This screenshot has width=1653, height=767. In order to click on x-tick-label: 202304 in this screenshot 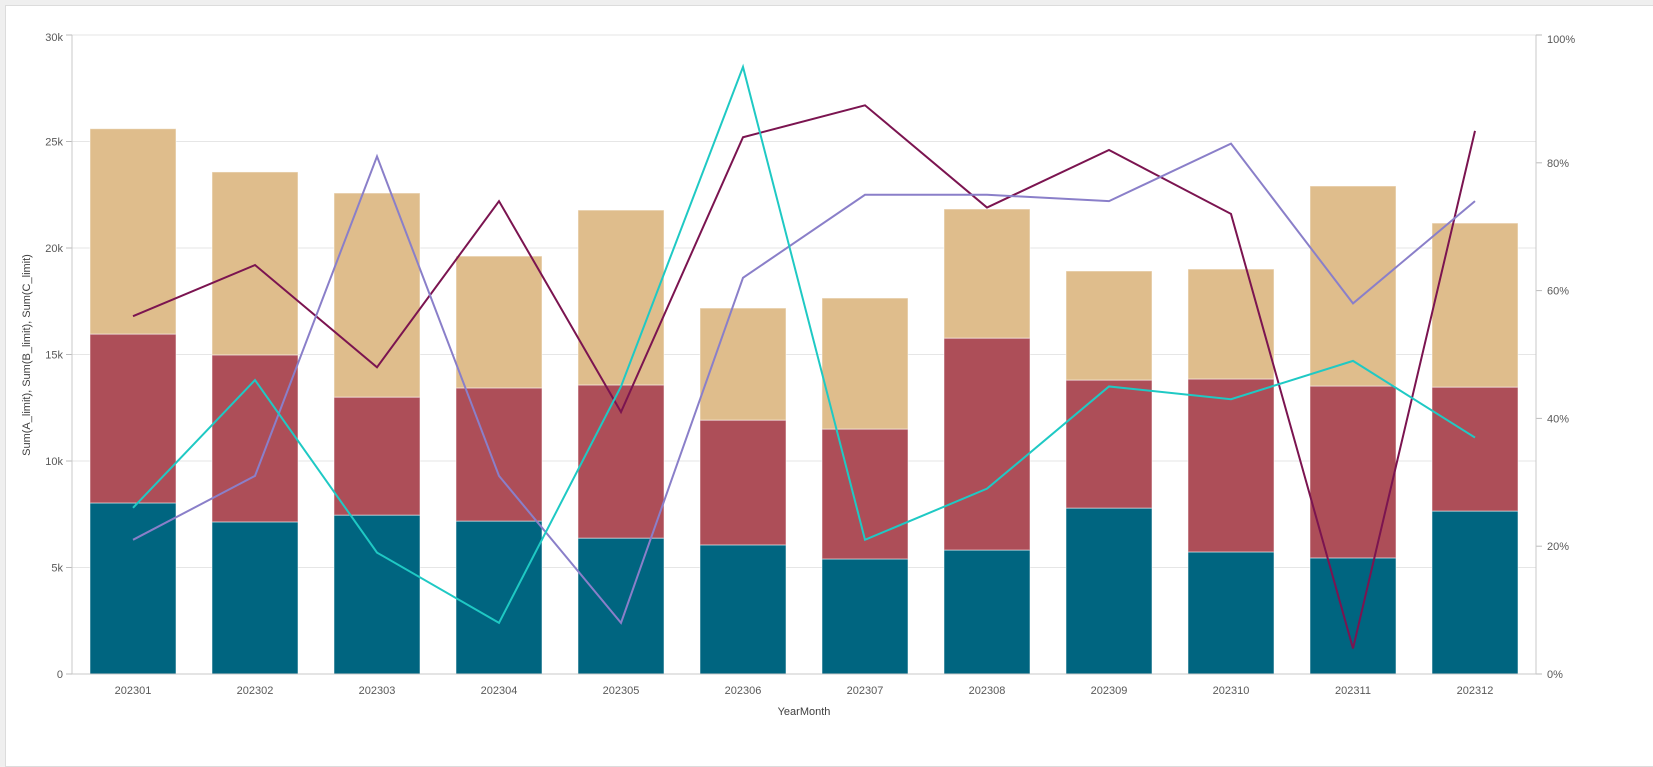, I will do `click(499, 691)`.